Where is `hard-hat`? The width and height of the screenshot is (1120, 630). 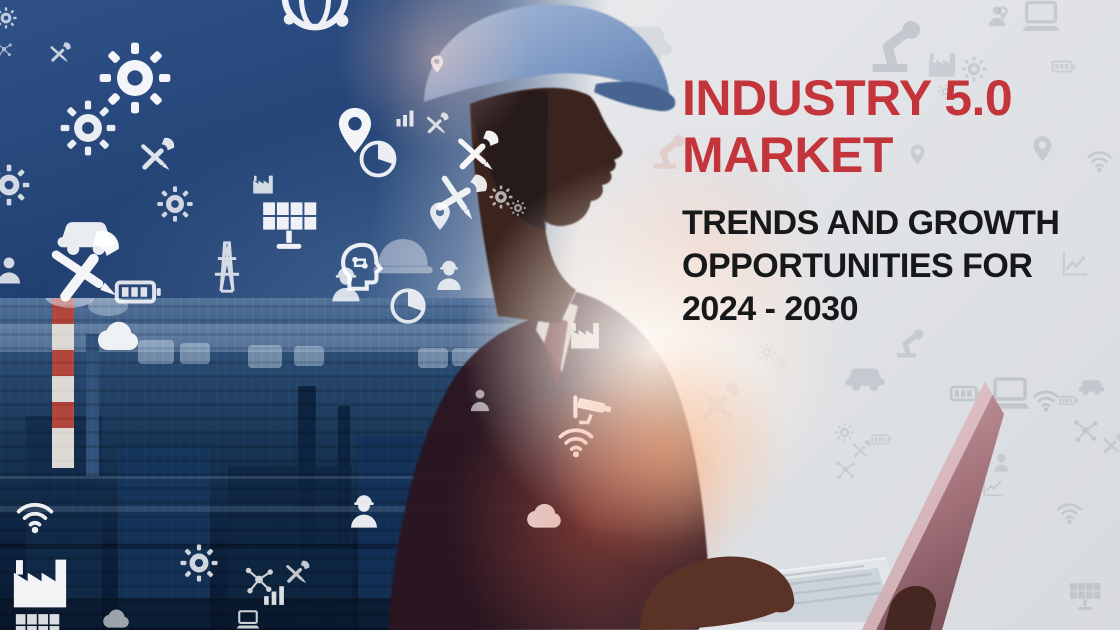 hard-hat is located at coordinates (547, 53).